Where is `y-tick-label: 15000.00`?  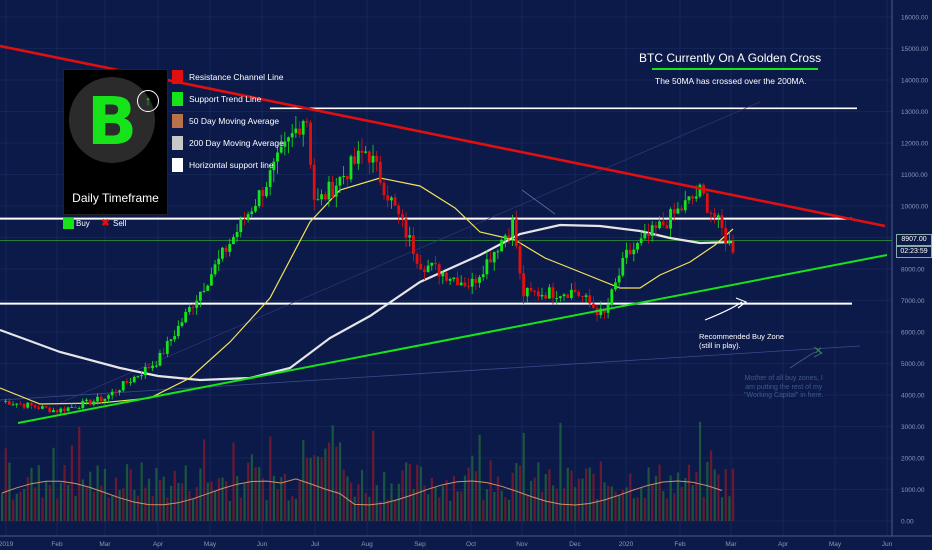 y-tick-label: 15000.00 is located at coordinates (914, 49).